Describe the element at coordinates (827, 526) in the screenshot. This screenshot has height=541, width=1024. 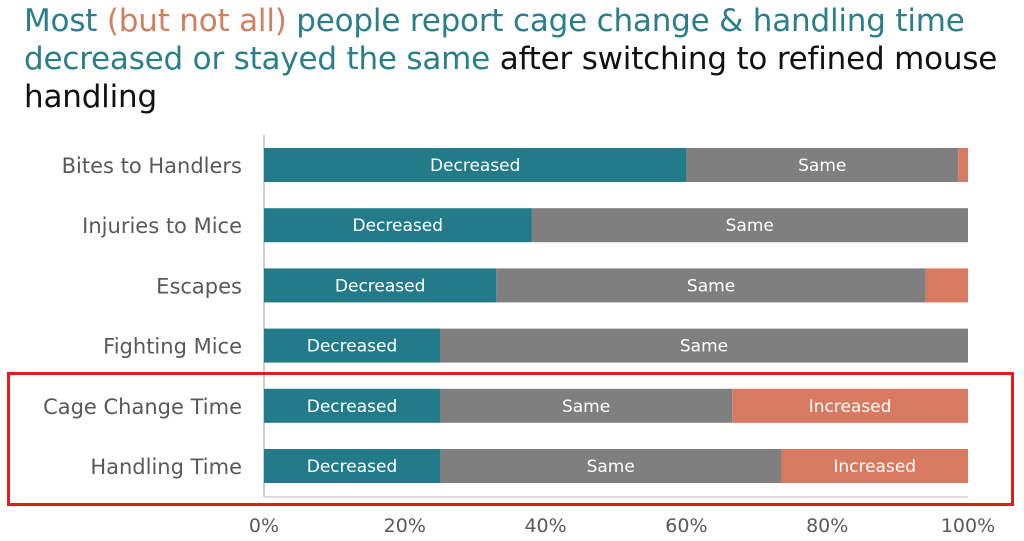
I see `x-tick-label: 80%` at that location.